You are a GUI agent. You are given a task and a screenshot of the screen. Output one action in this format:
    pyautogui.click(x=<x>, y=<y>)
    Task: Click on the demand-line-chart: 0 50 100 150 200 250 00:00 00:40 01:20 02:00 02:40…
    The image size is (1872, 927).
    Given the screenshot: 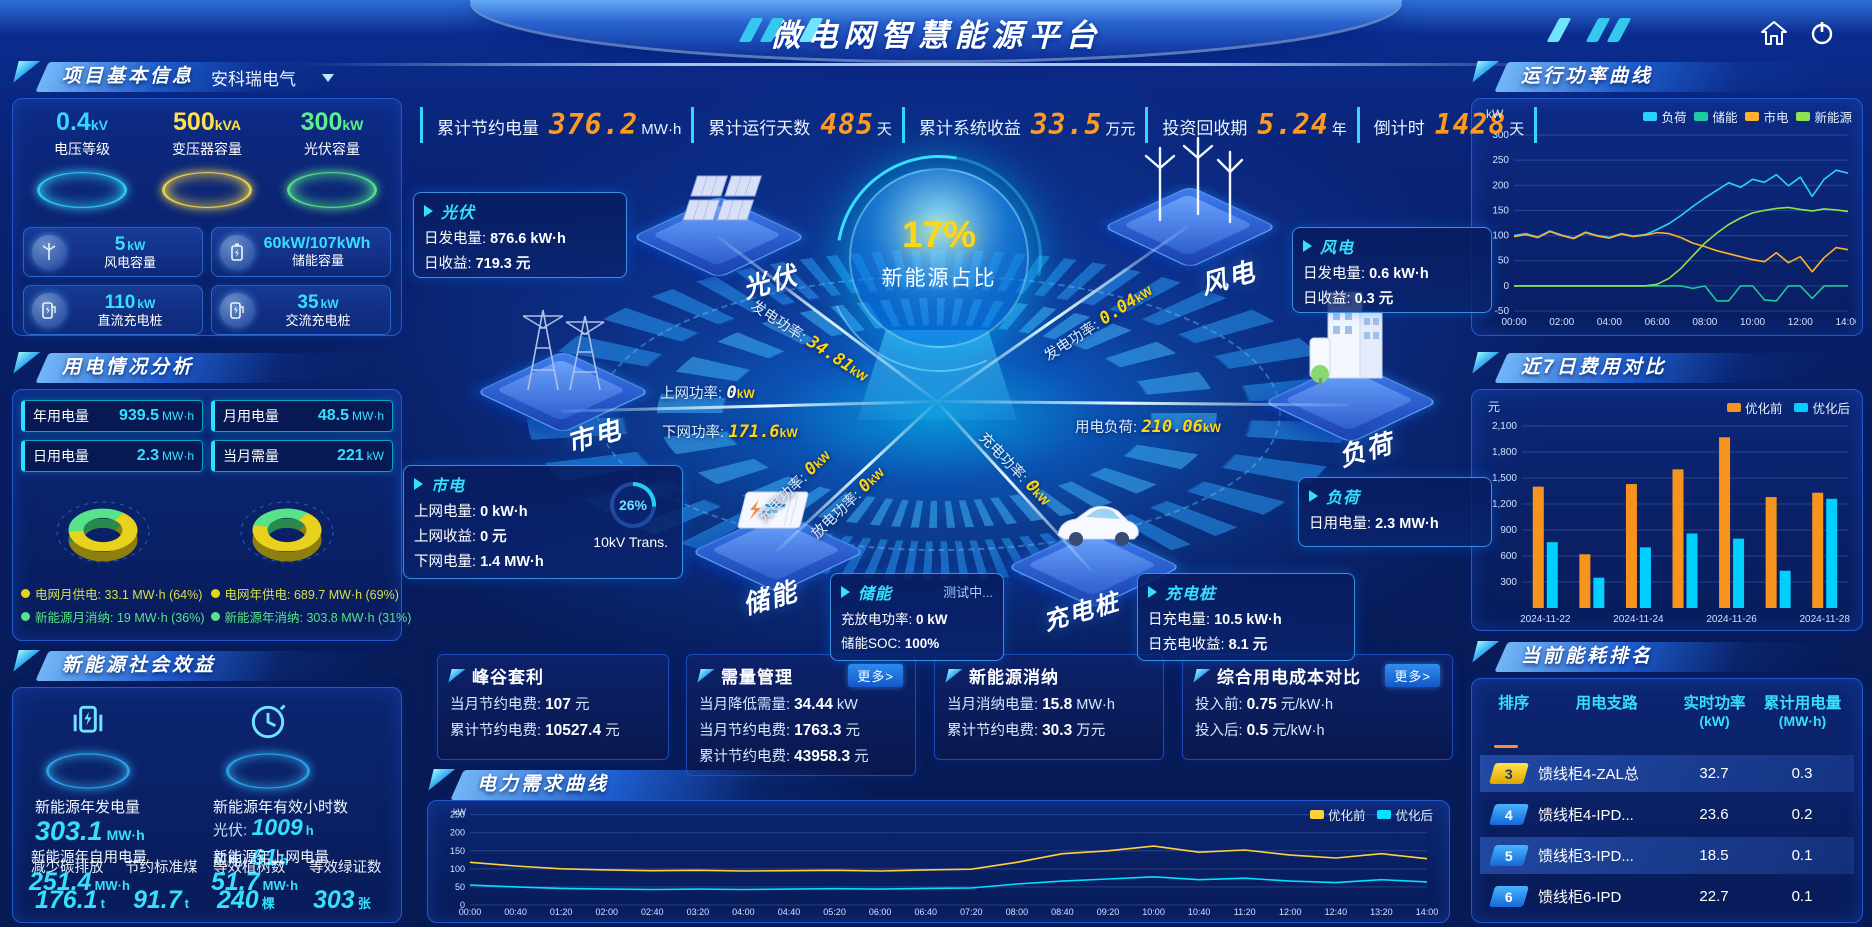 What is the action you would take?
    pyautogui.click(x=944, y=862)
    